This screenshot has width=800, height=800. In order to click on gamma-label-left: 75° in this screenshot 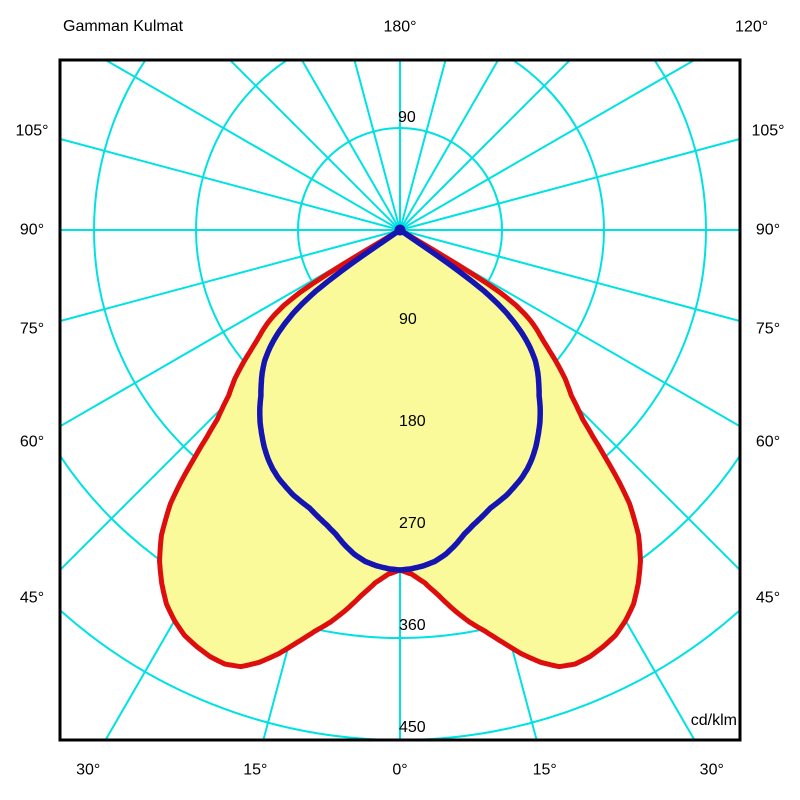, I will do `click(32, 329)`.